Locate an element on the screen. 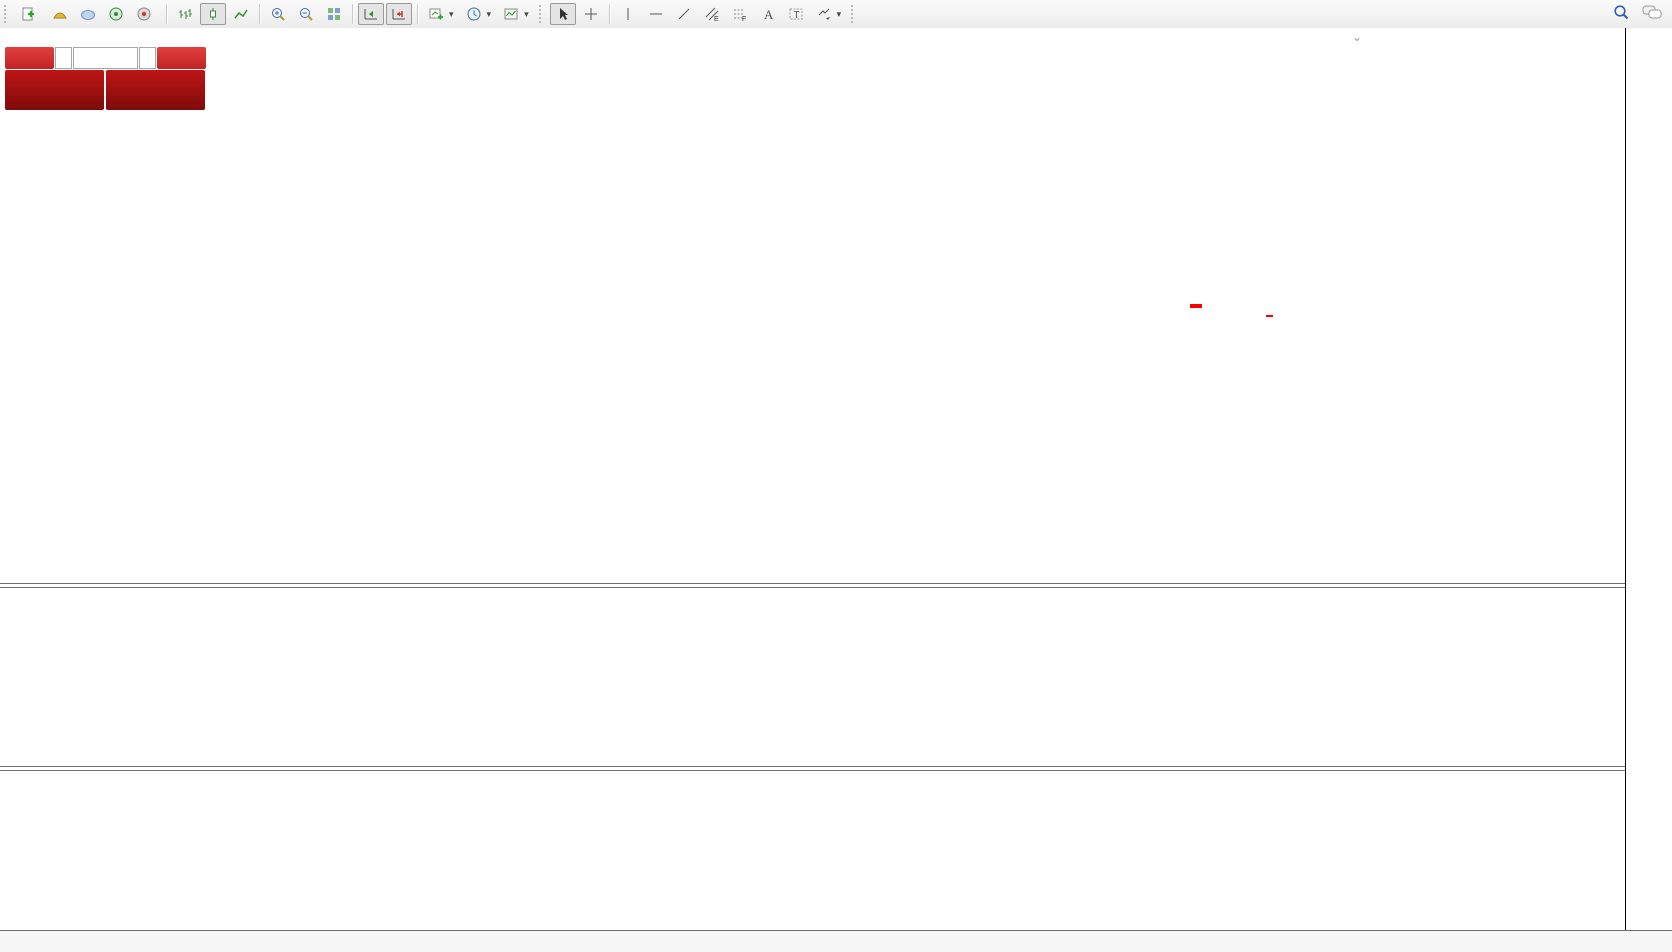  new-order-icon is located at coordinates (28, 14).